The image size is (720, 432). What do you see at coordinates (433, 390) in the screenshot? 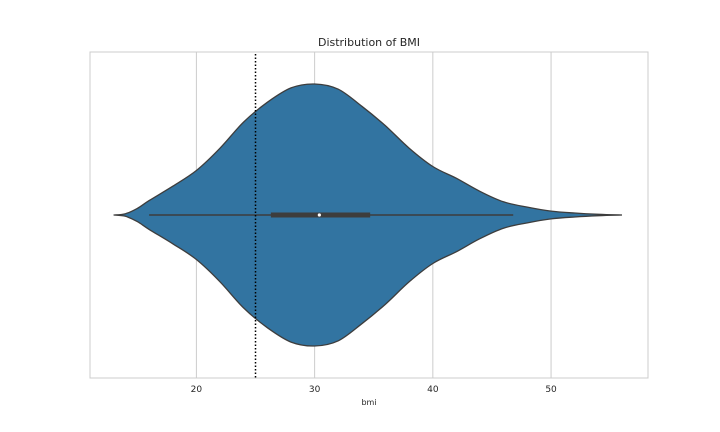
I see `x-tick-label: 40` at bounding box center [433, 390].